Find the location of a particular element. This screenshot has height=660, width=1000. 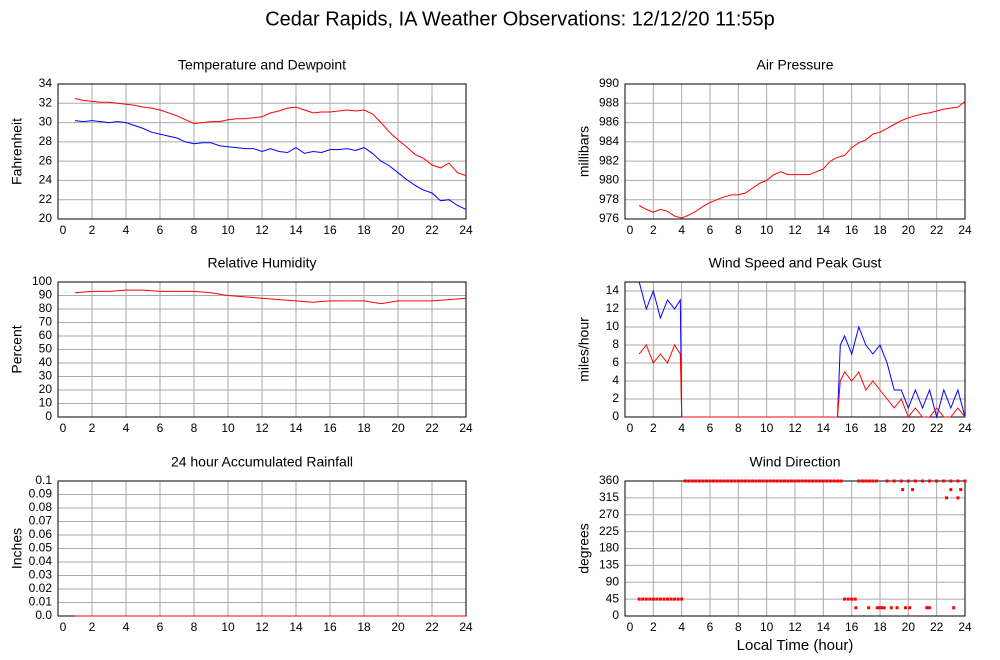

y-tick-label: 60 is located at coordinates (46, 335).